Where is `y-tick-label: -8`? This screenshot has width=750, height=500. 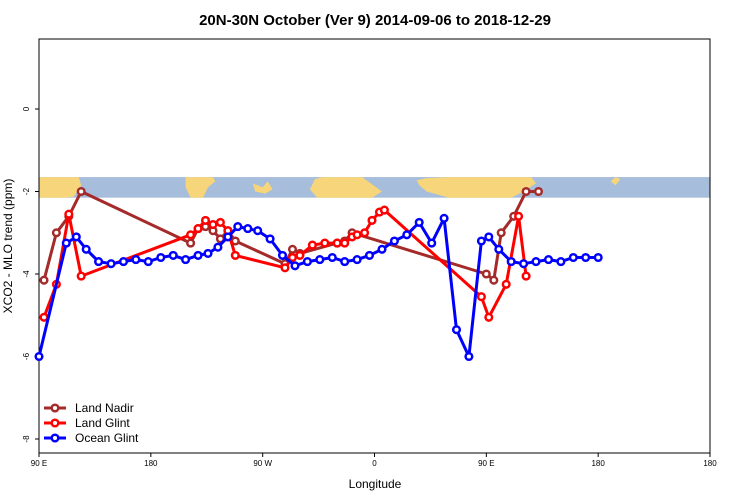
y-tick-label: -8 is located at coordinates (26, 439).